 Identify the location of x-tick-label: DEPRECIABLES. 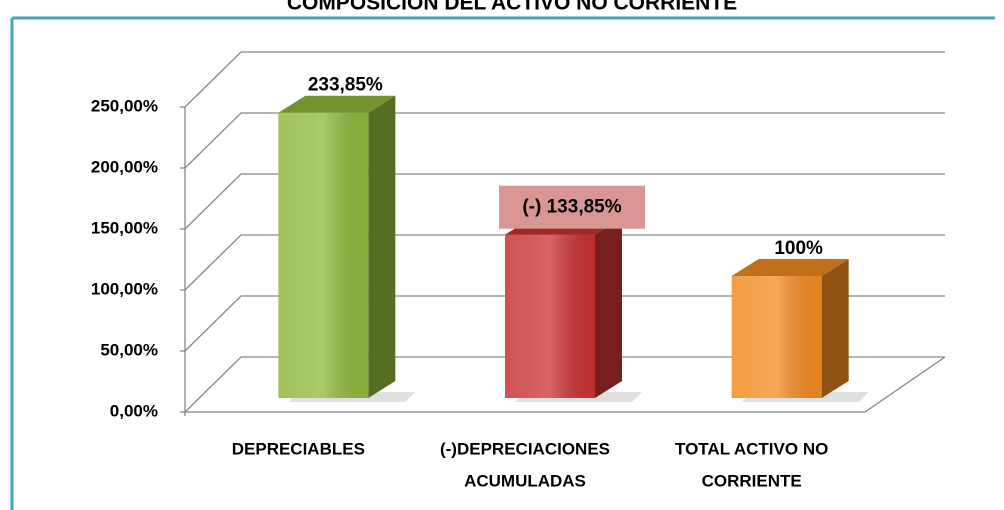
(298, 448).